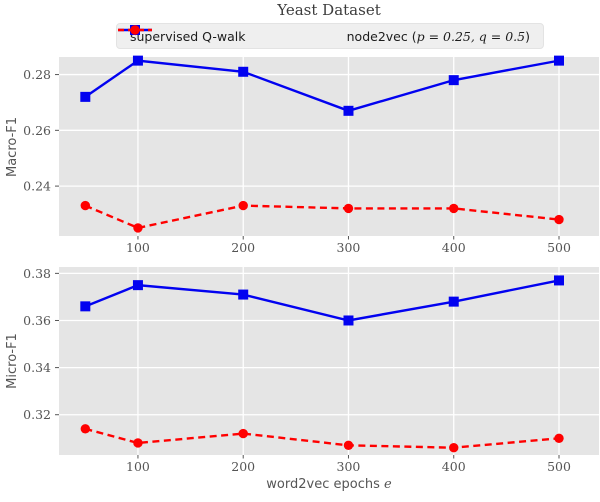 The image size is (600, 502). What do you see at coordinates (12, 361) in the screenshot?
I see `y-axis-label-micro-f1: Micro-F1` at bounding box center [12, 361].